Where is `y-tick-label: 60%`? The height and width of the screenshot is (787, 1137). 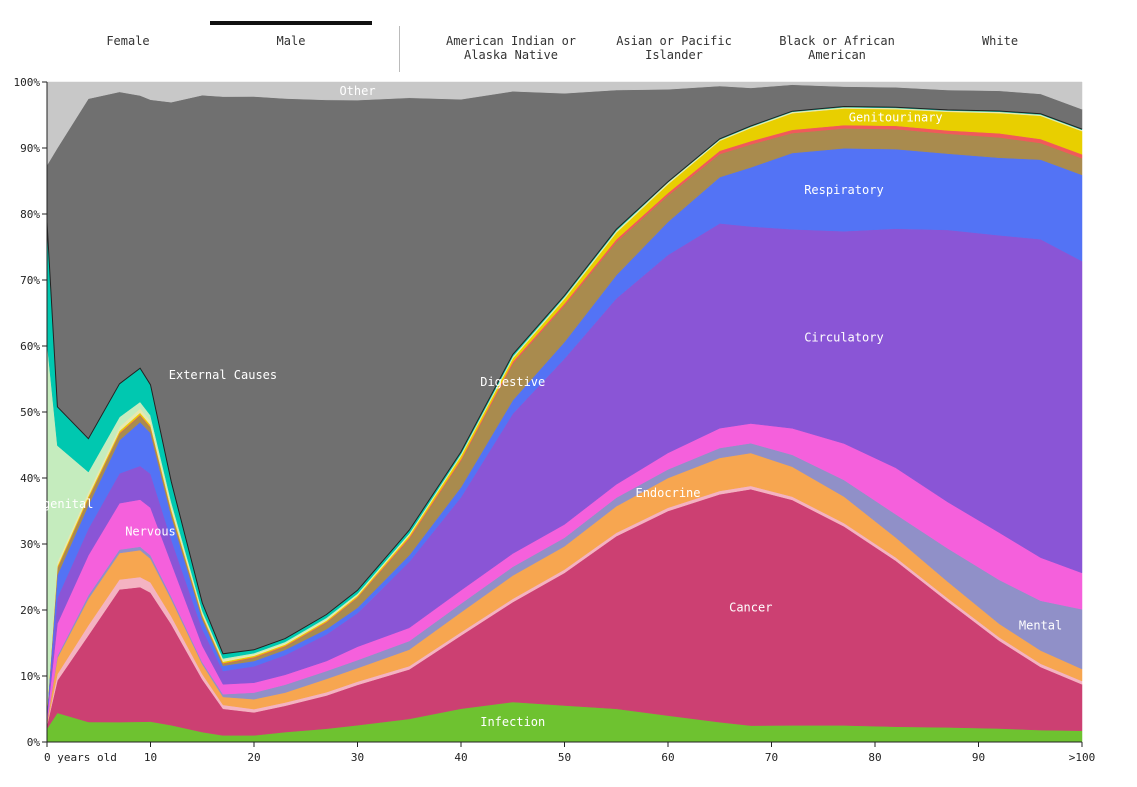 y-tick-label: 60% is located at coordinates (30, 346).